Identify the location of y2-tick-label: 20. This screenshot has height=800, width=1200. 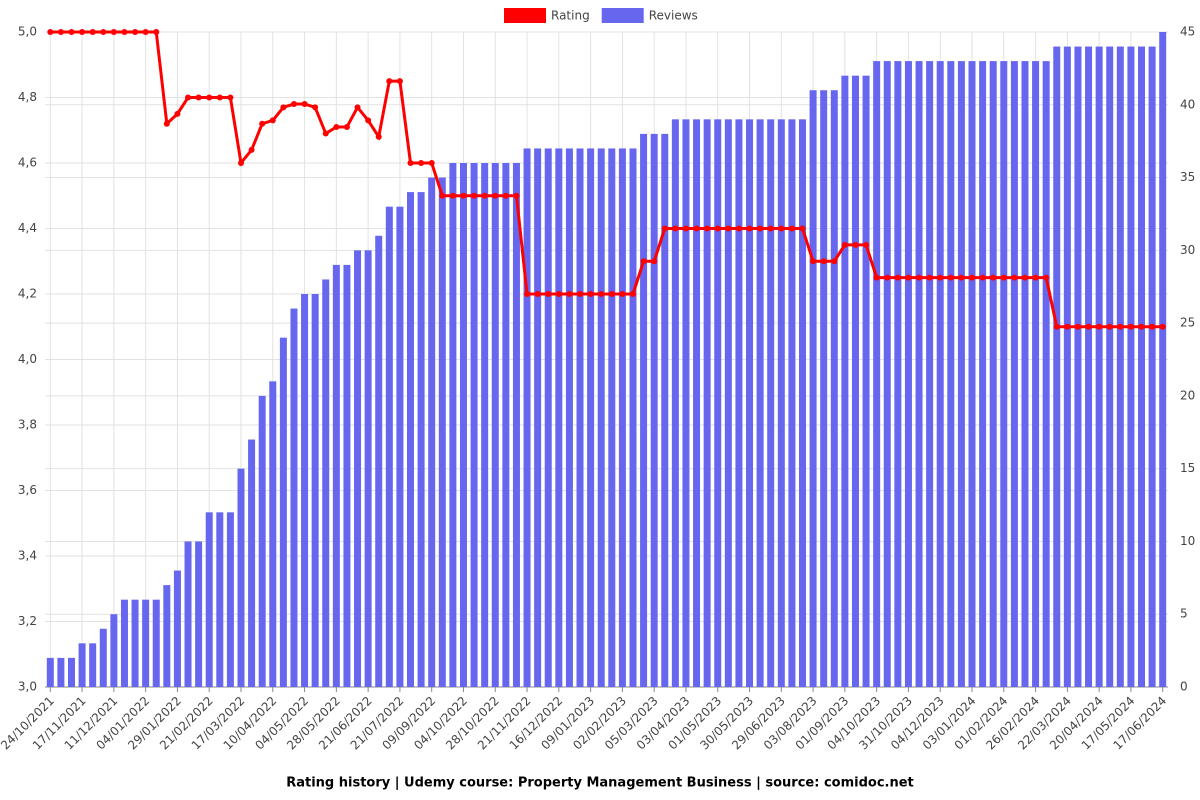
(1187, 395).